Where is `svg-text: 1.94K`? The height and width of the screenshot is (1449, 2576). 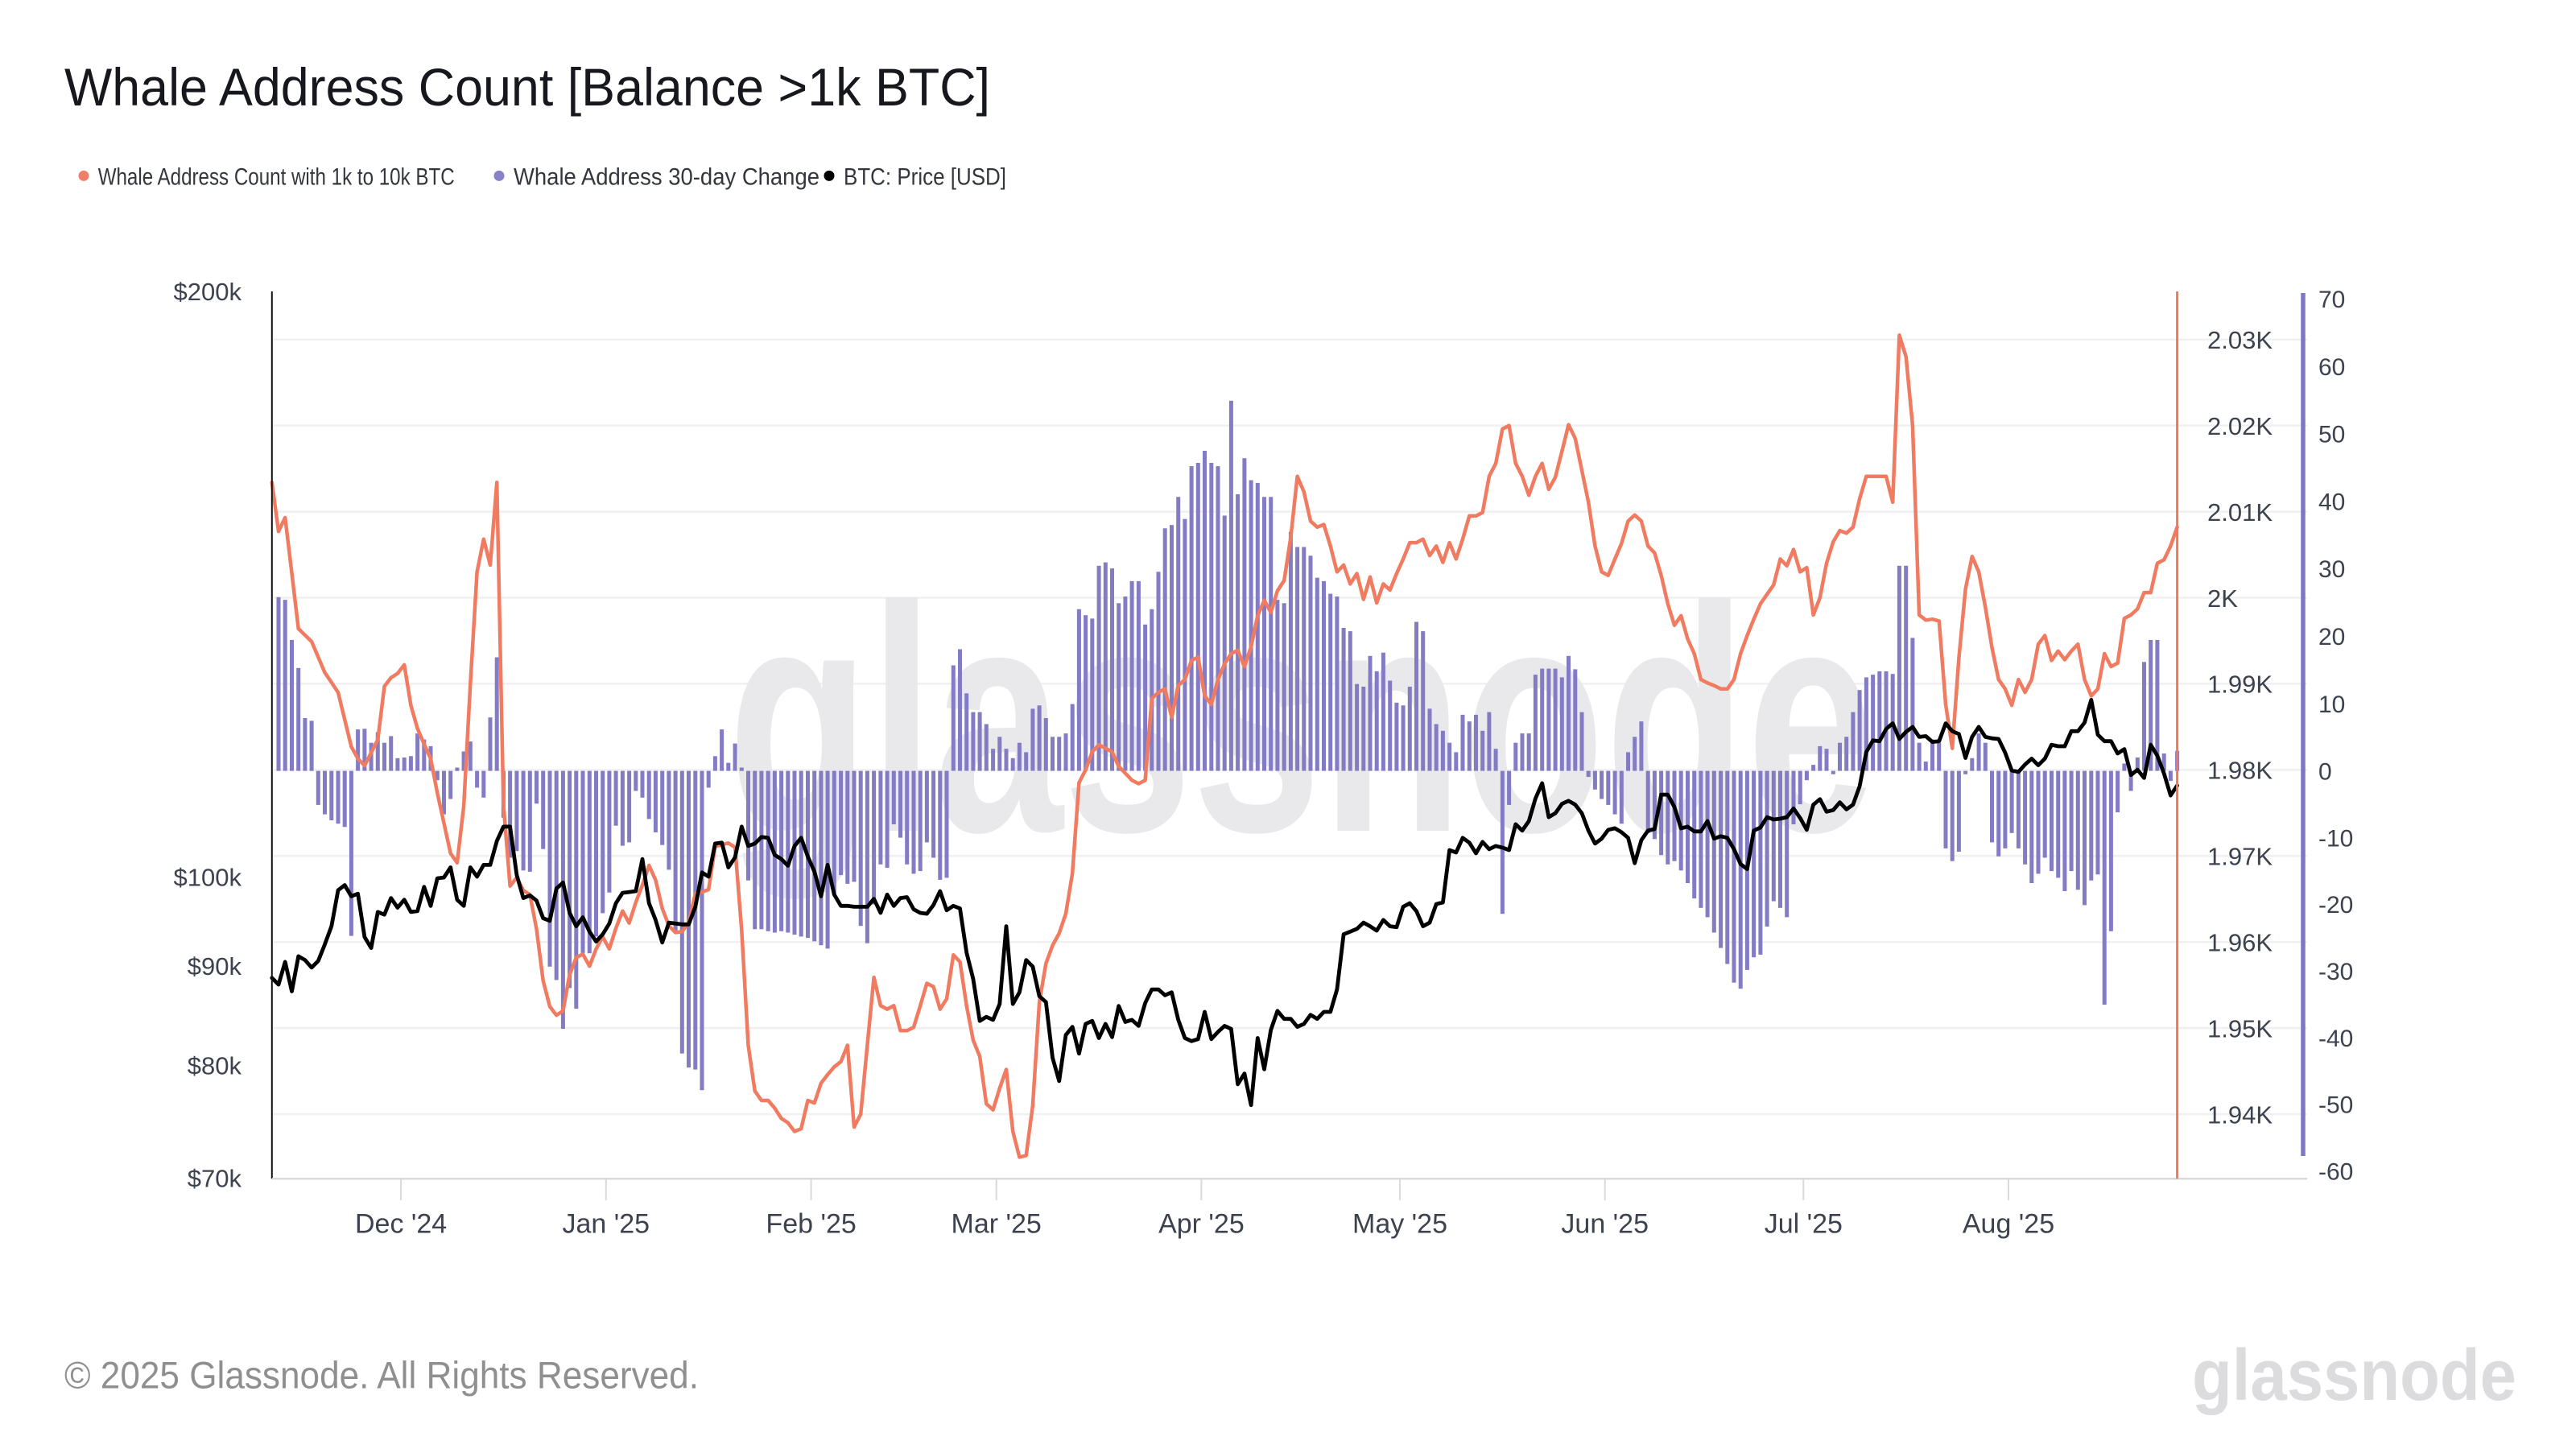
svg-text: 1.94K is located at coordinates (2240, 1114).